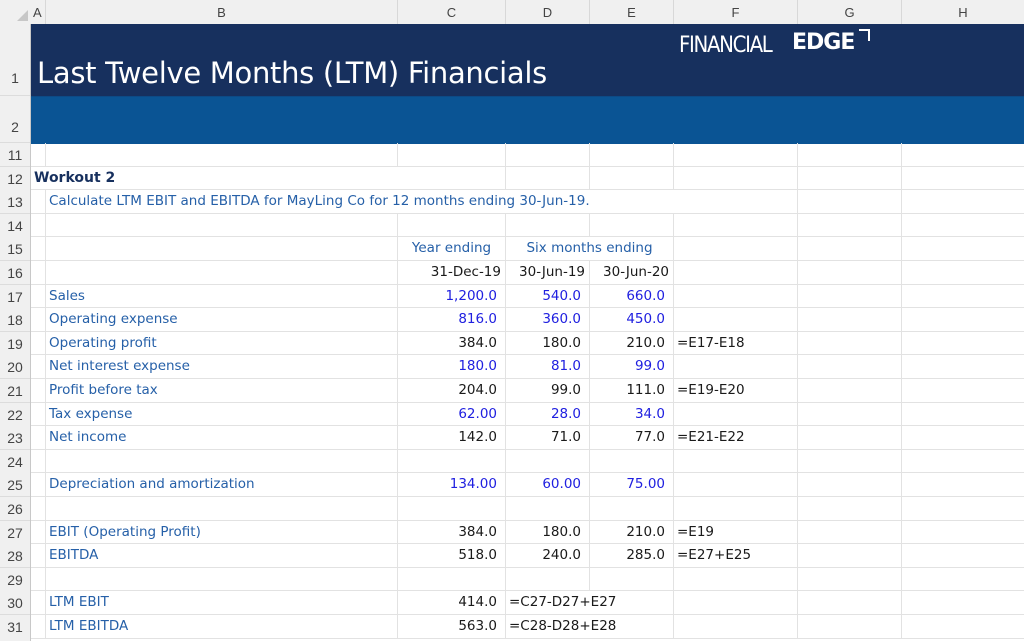  Describe the element at coordinates (452, 603) in the screenshot. I see `ltm-ebit-value: 414.0` at that location.